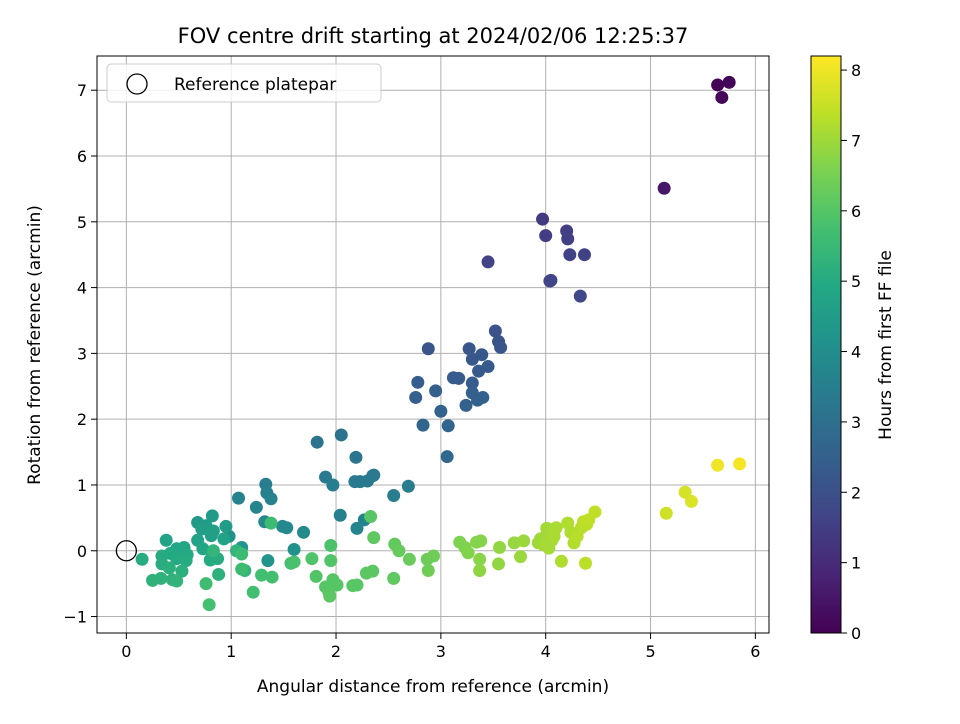  I want to click on colorbar-tick-label: 7, so click(856, 140).